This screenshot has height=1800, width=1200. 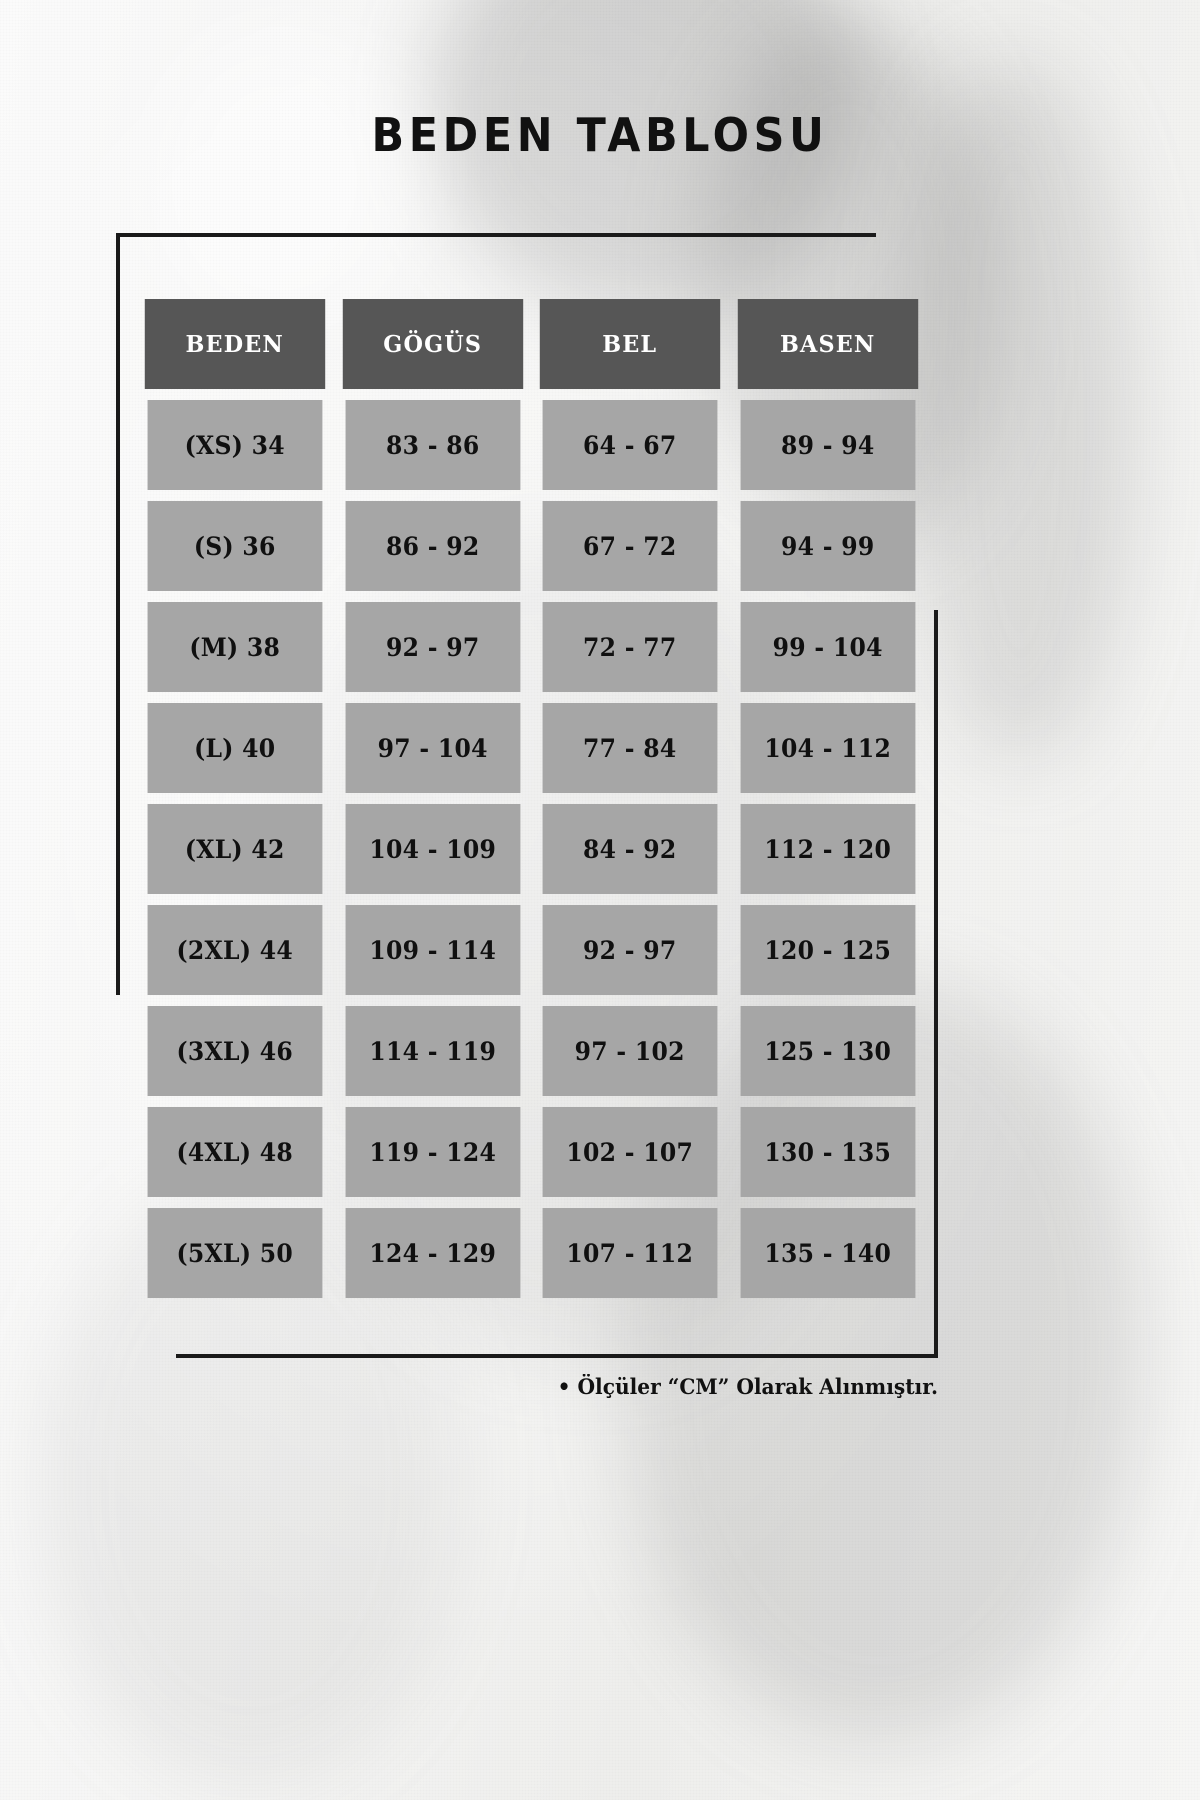 I want to click on table-row: 99 - 104, so click(x=827, y=647).